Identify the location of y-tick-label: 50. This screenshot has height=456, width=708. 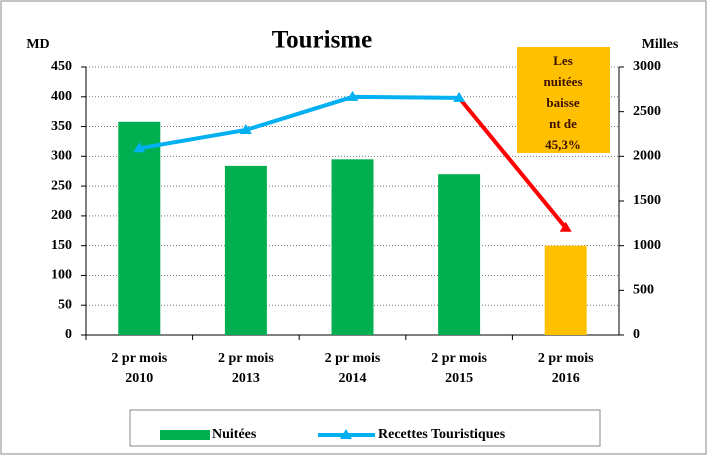
(65, 304).